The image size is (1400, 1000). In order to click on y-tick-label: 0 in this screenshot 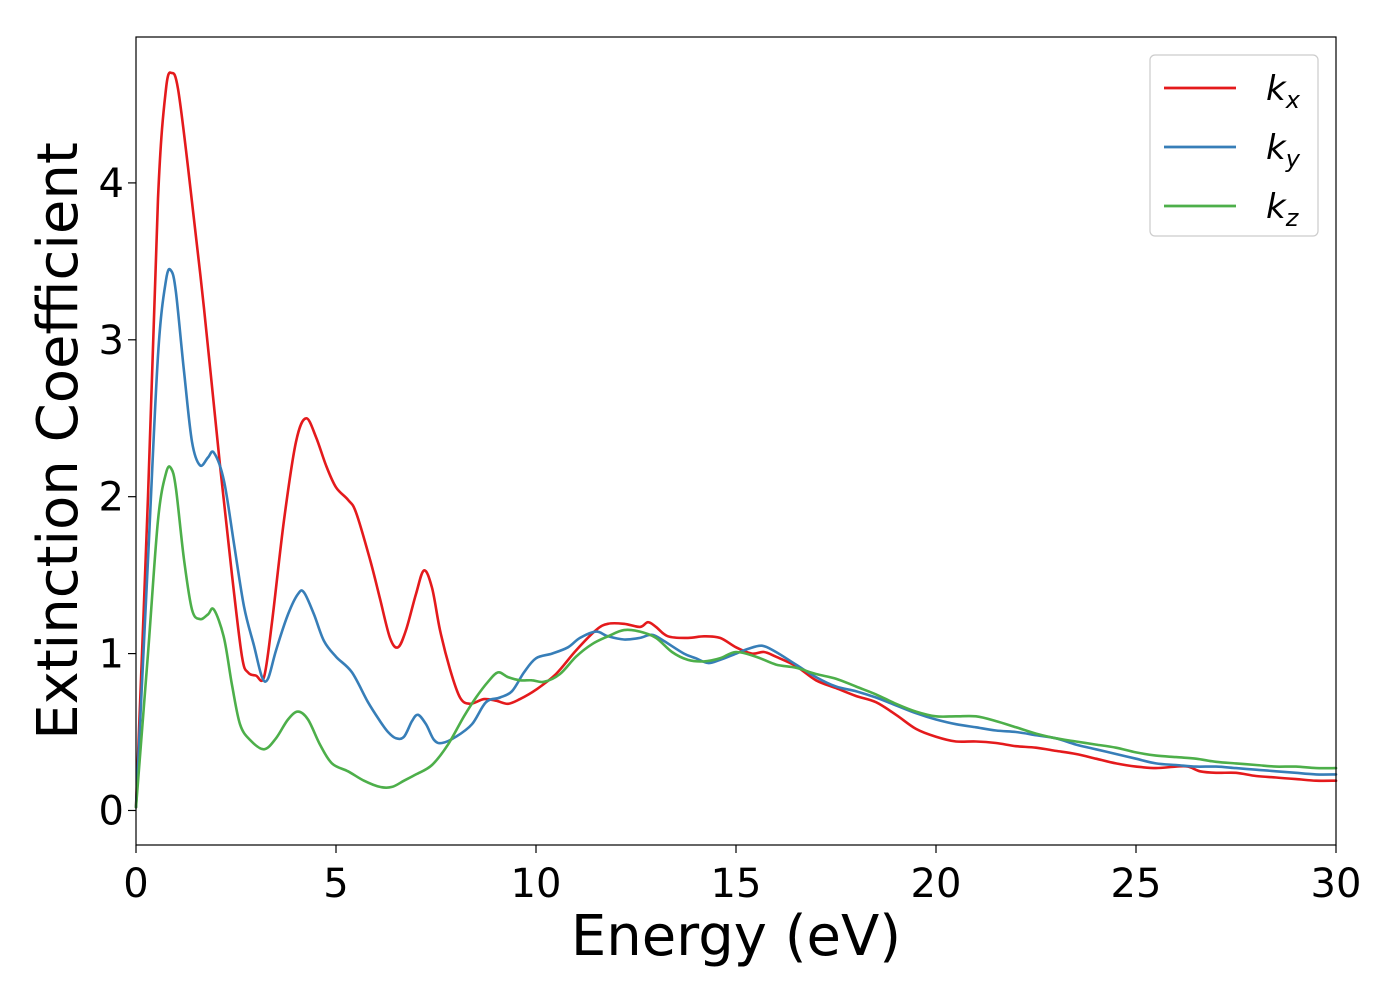, I will do `click(111, 811)`.